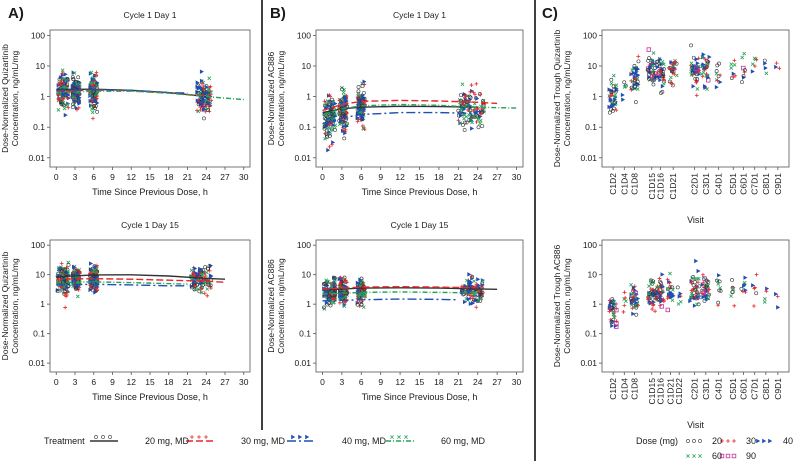  What do you see at coordinates (141, 277) in the screenshot?
I see `fit-line-20mg` at bounding box center [141, 277].